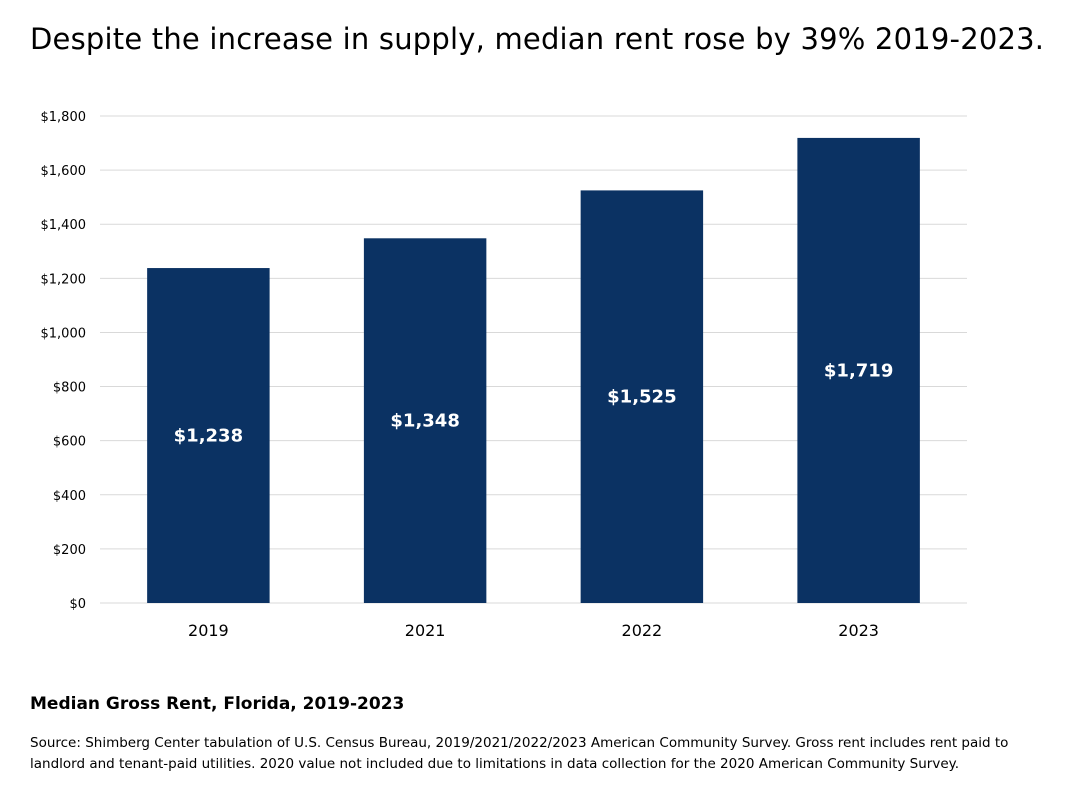  What do you see at coordinates (69, 442) in the screenshot?
I see `y-tick-label: $600` at bounding box center [69, 442].